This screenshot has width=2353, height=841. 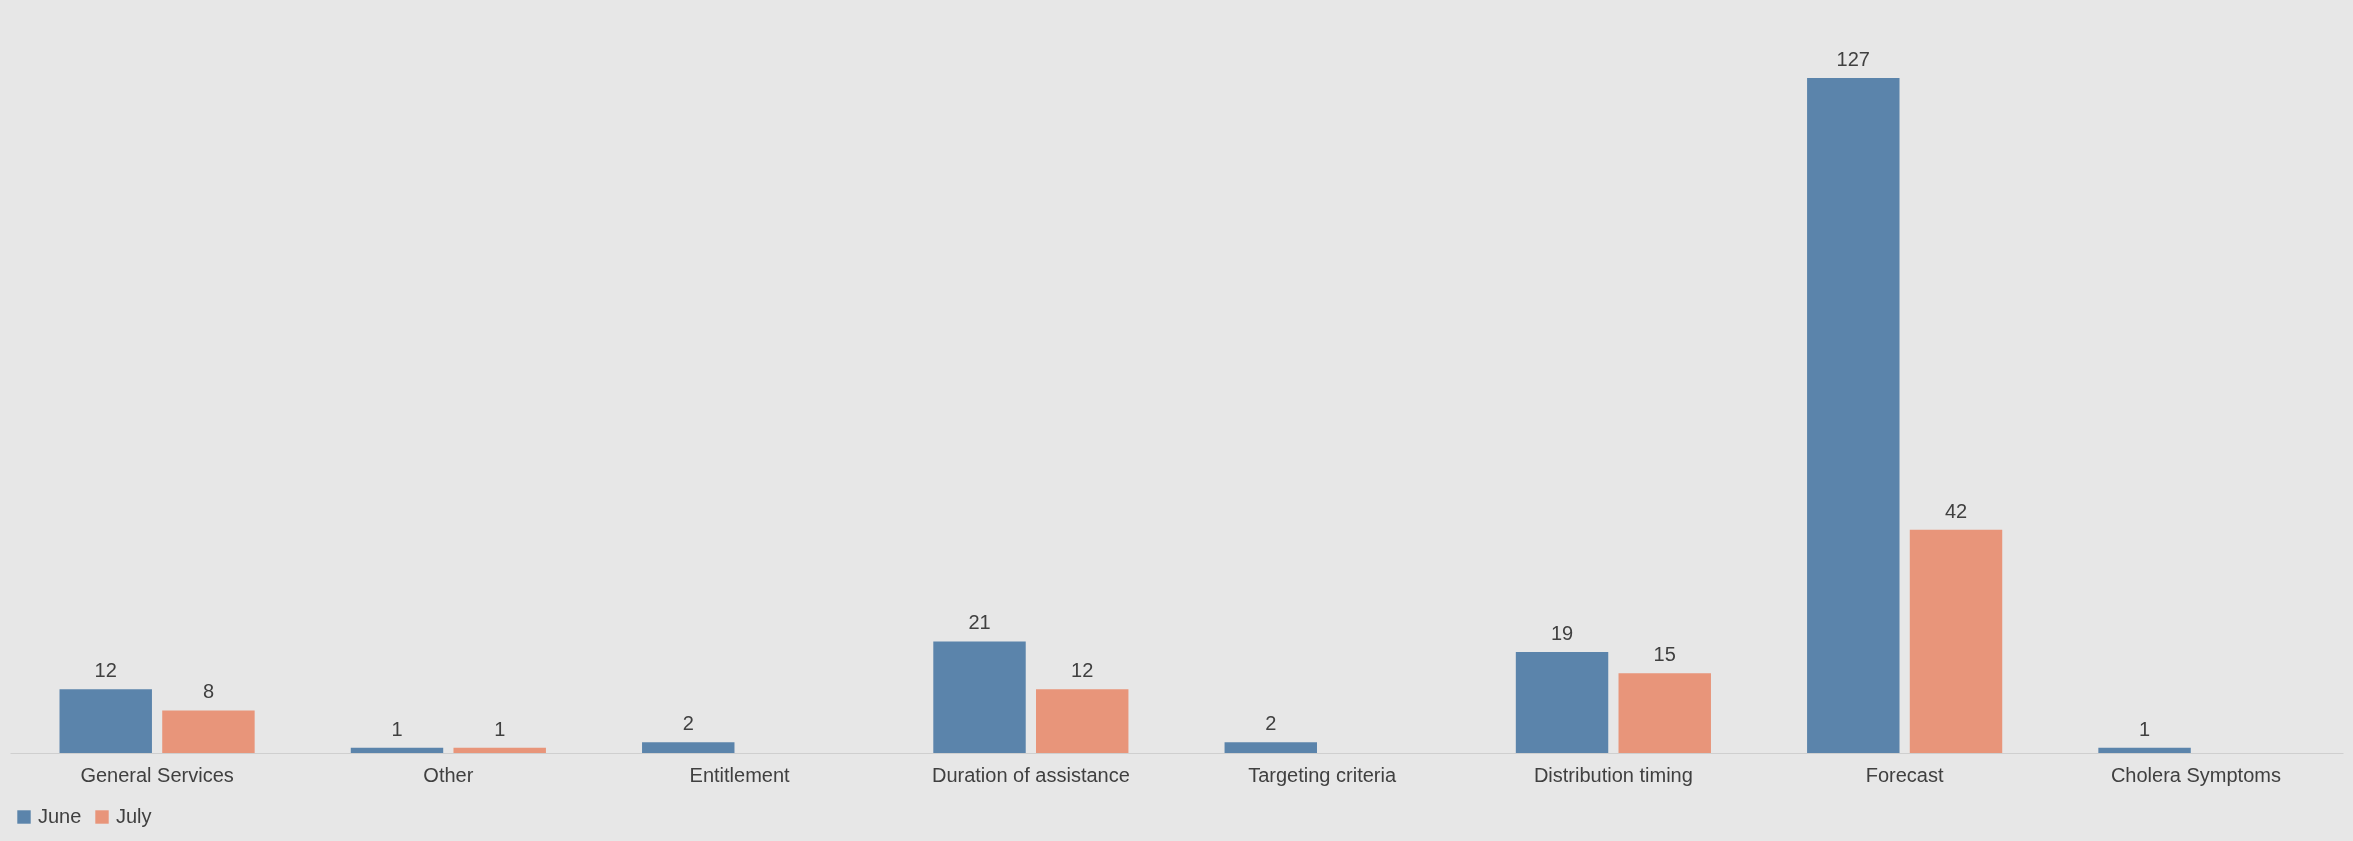 I want to click on x-tick-label: Forecast, so click(x=1904, y=774).